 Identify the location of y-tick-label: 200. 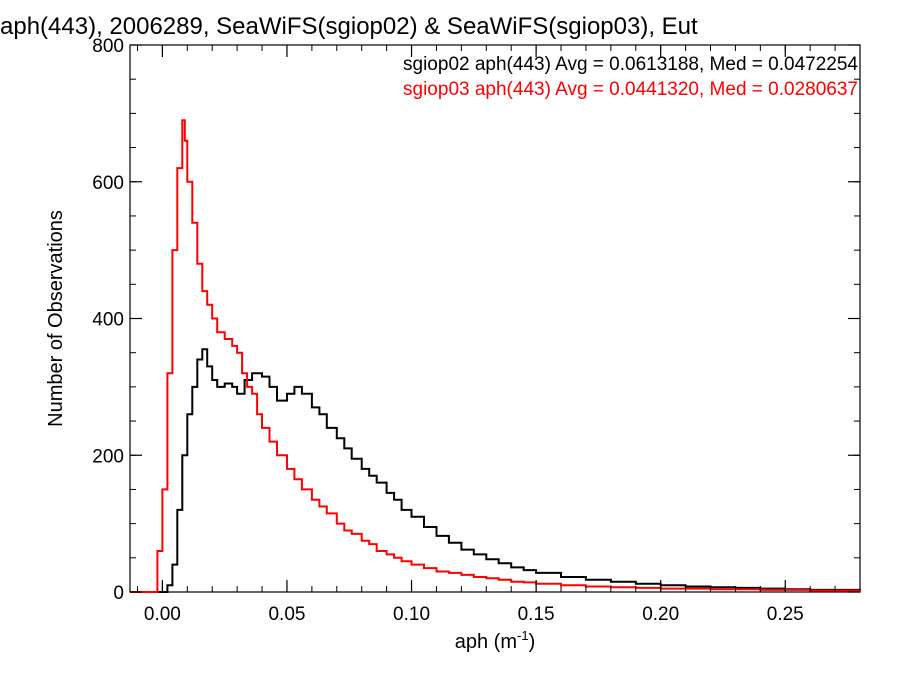
(108, 456).